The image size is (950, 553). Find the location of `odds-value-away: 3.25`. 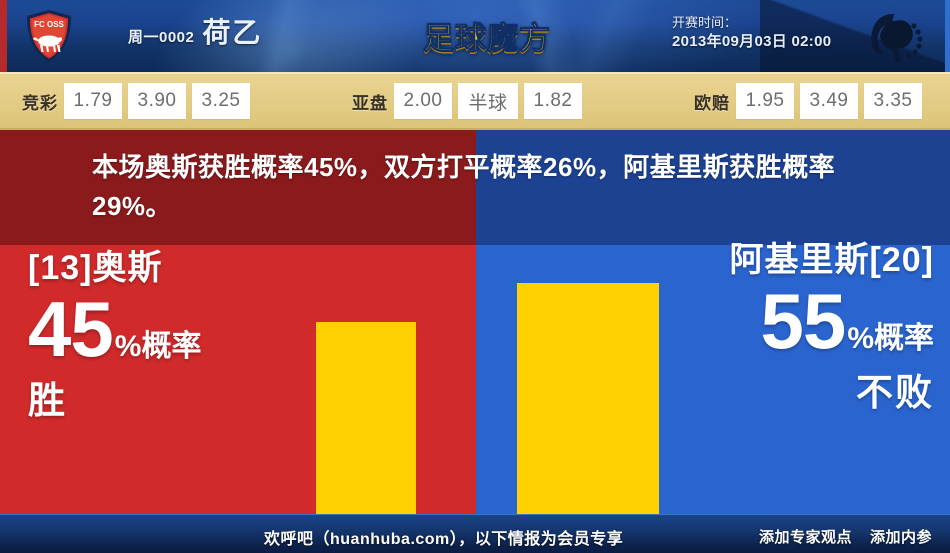

odds-value-away: 3.25 is located at coordinates (221, 101).